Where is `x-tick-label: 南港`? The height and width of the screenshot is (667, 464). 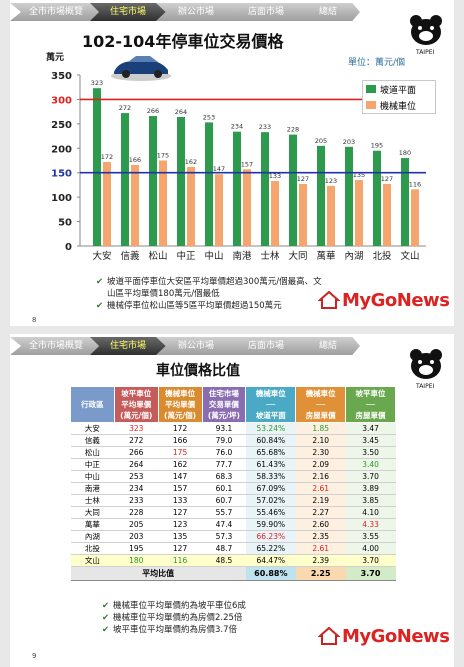 x-tick-label: 南港 is located at coordinates (242, 256).